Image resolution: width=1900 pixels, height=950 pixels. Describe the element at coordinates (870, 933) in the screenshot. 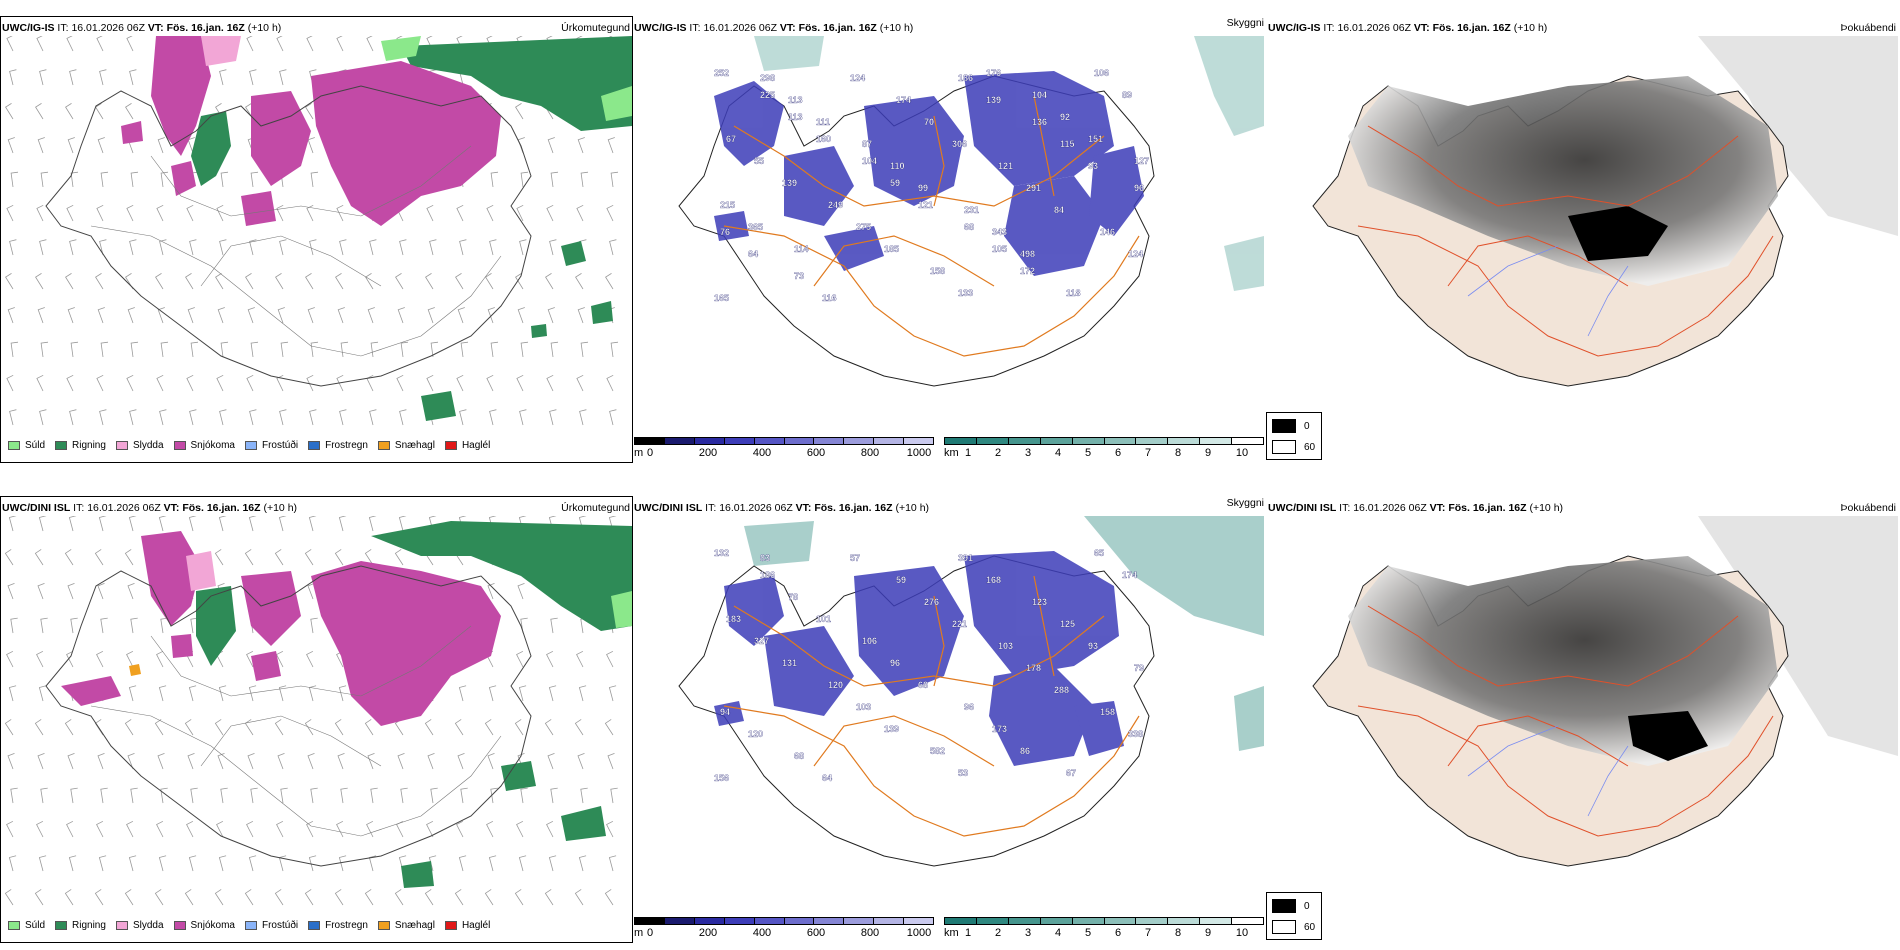

I see `cloudbase-tick: 800` at that location.